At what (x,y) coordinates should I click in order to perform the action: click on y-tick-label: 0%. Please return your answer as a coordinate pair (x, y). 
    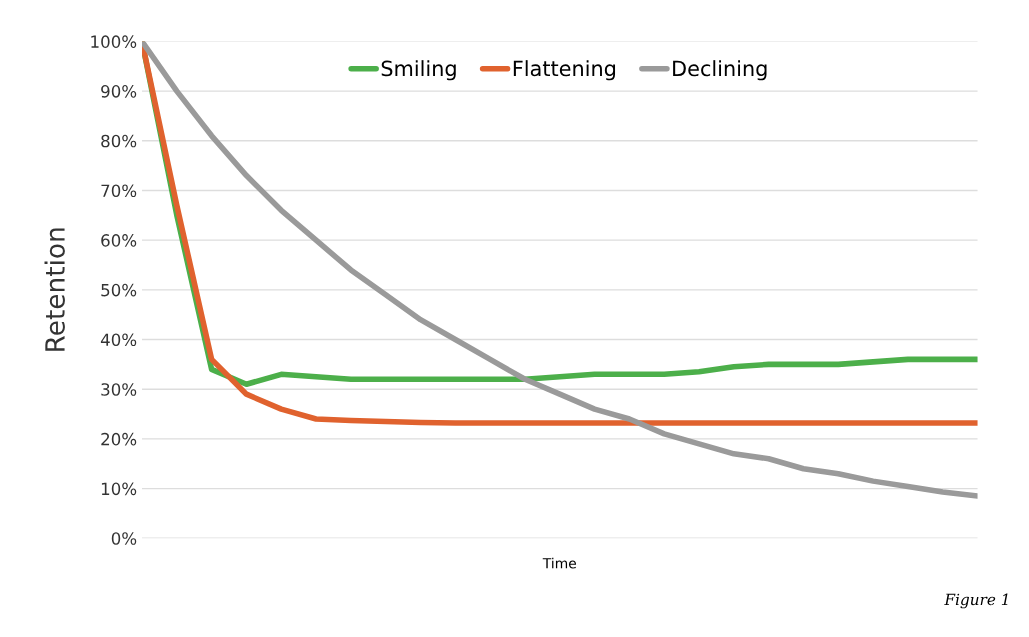
    Looking at the image, I should click on (124, 538).